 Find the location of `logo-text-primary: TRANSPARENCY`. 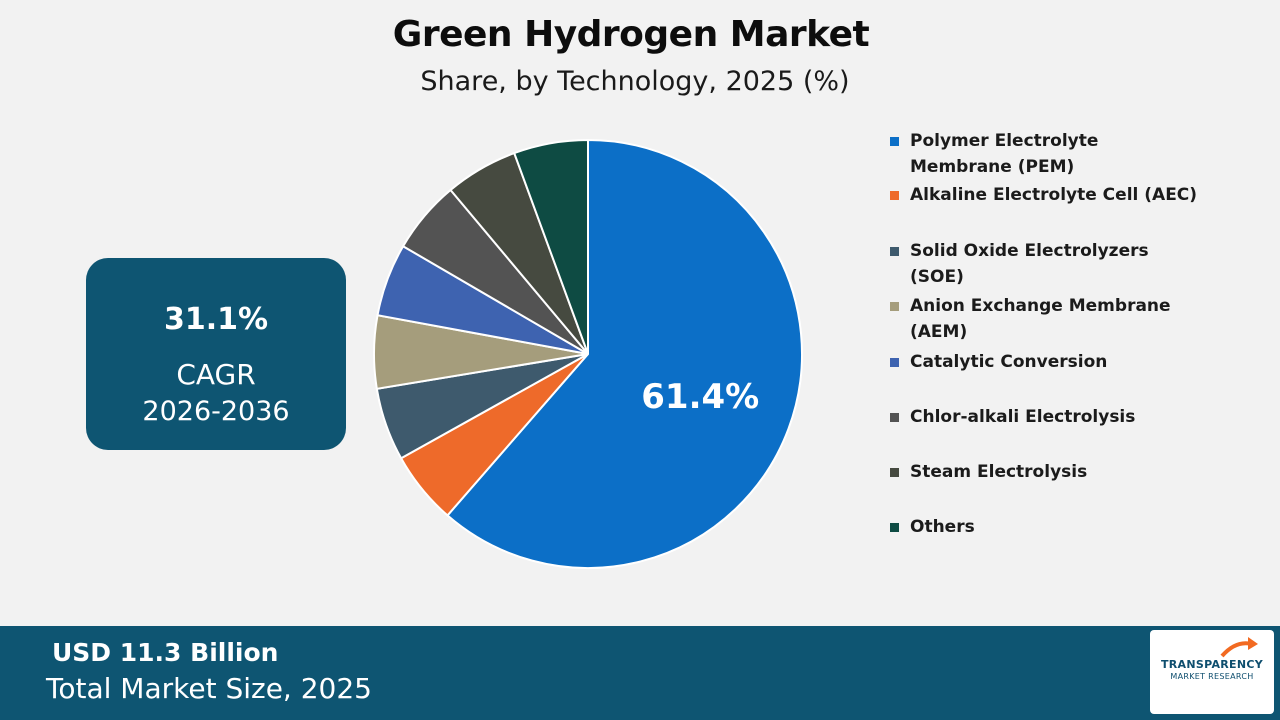

logo-text-primary: TRANSPARENCY is located at coordinates (1211, 664).